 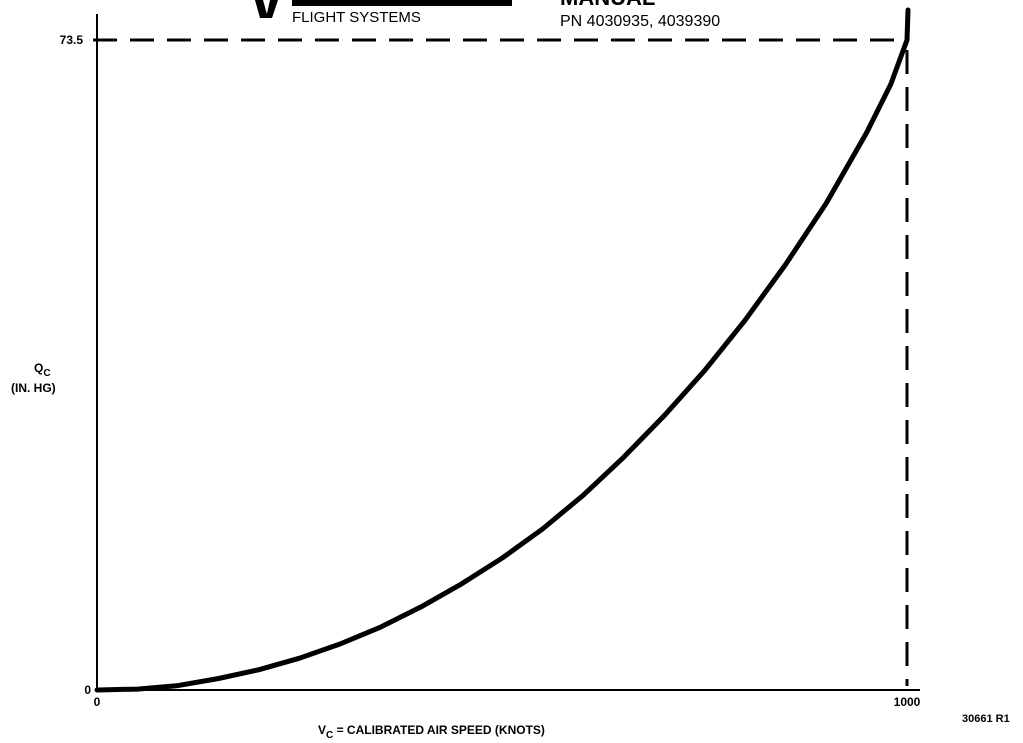 What do you see at coordinates (87, 690) in the screenshot?
I see `y-tick-label-0: 0` at bounding box center [87, 690].